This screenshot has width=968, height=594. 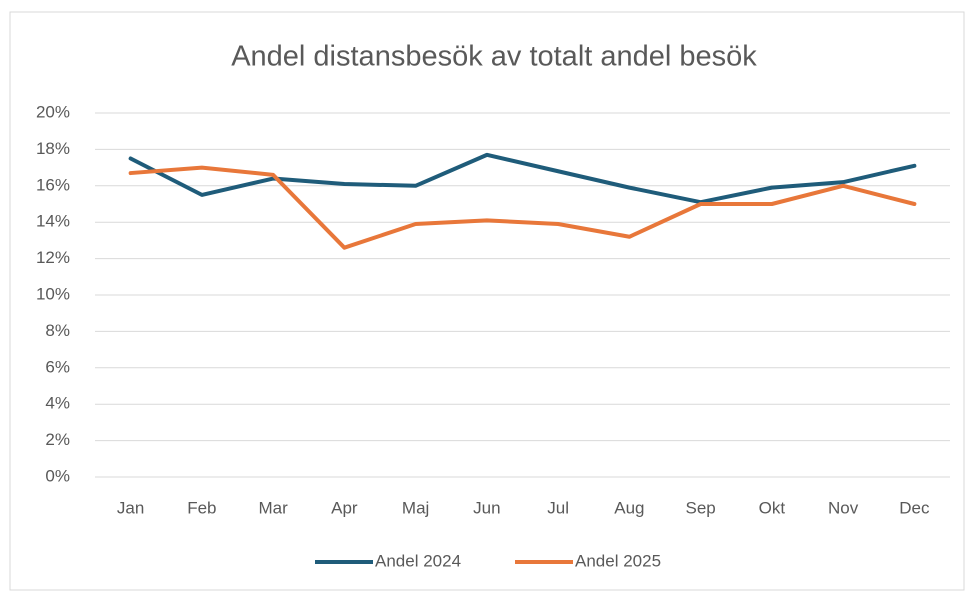 I want to click on y-tick-label: 6%, so click(x=57, y=366).